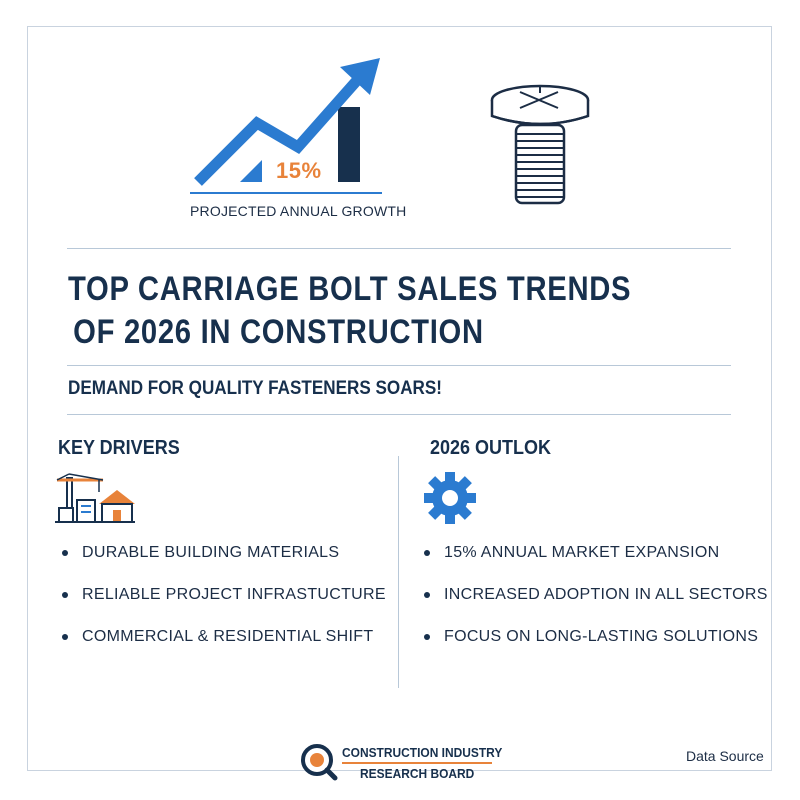 The height and width of the screenshot is (800, 800). What do you see at coordinates (119, 448) in the screenshot?
I see `key-drivers-heading: KEY DRIVERS` at bounding box center [119, 448].